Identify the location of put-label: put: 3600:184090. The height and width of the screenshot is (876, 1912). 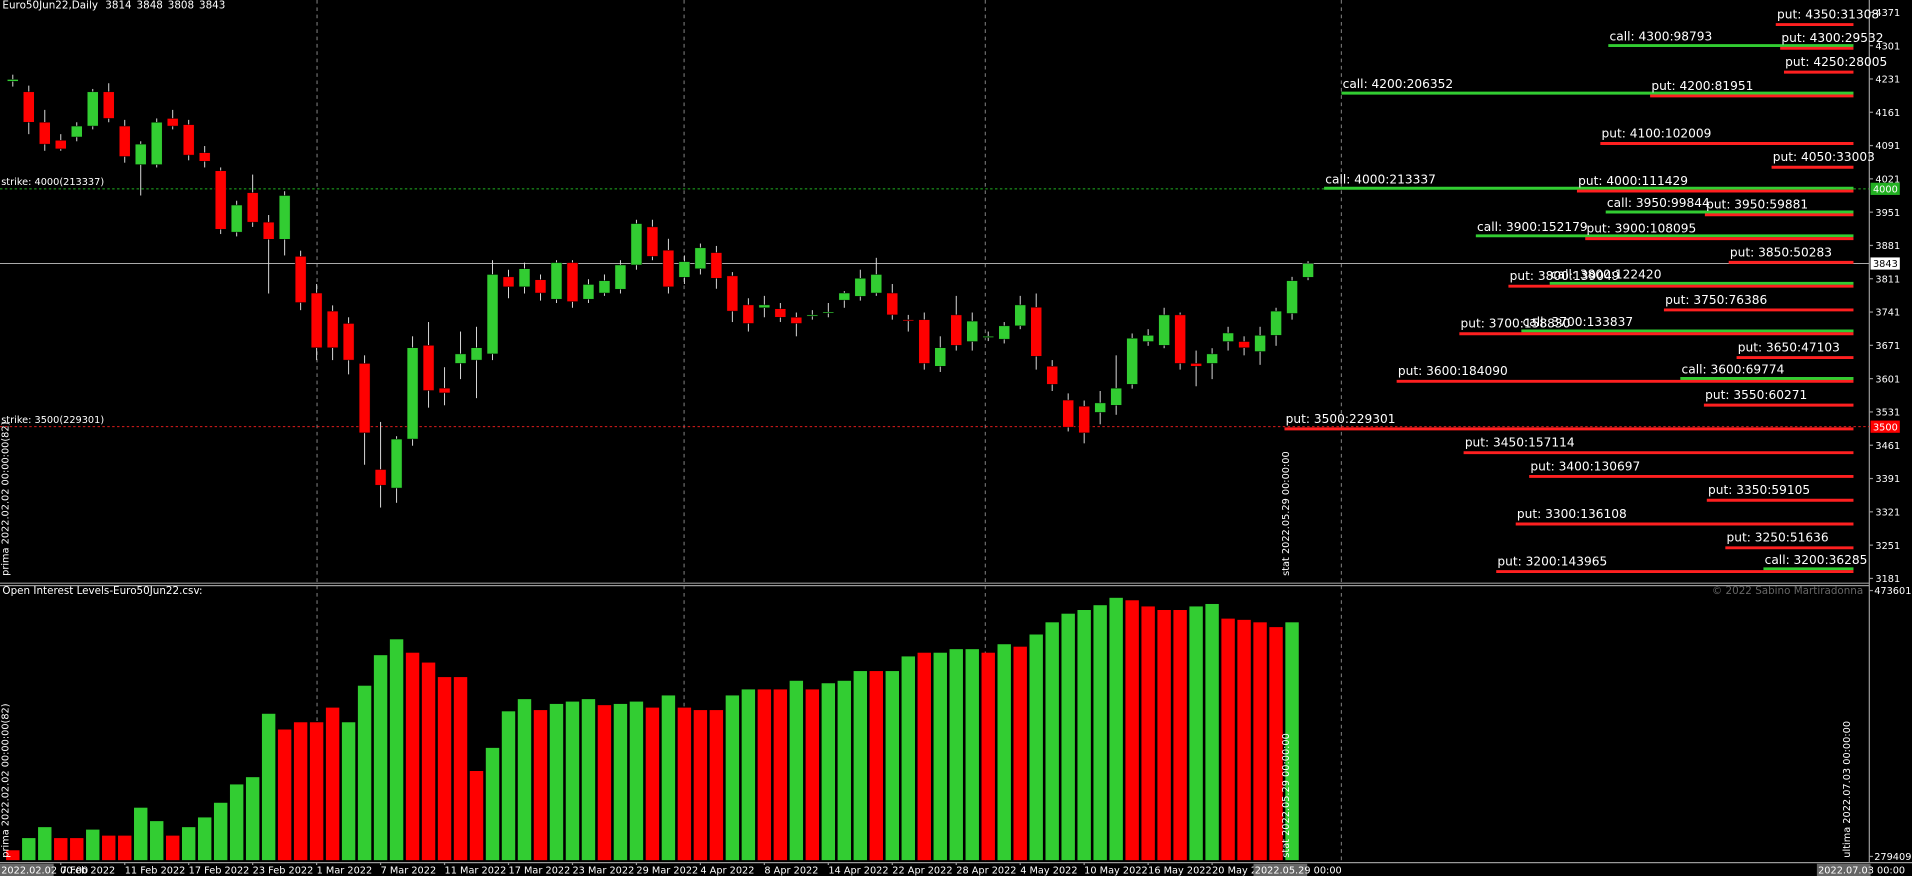
(1453, 371).